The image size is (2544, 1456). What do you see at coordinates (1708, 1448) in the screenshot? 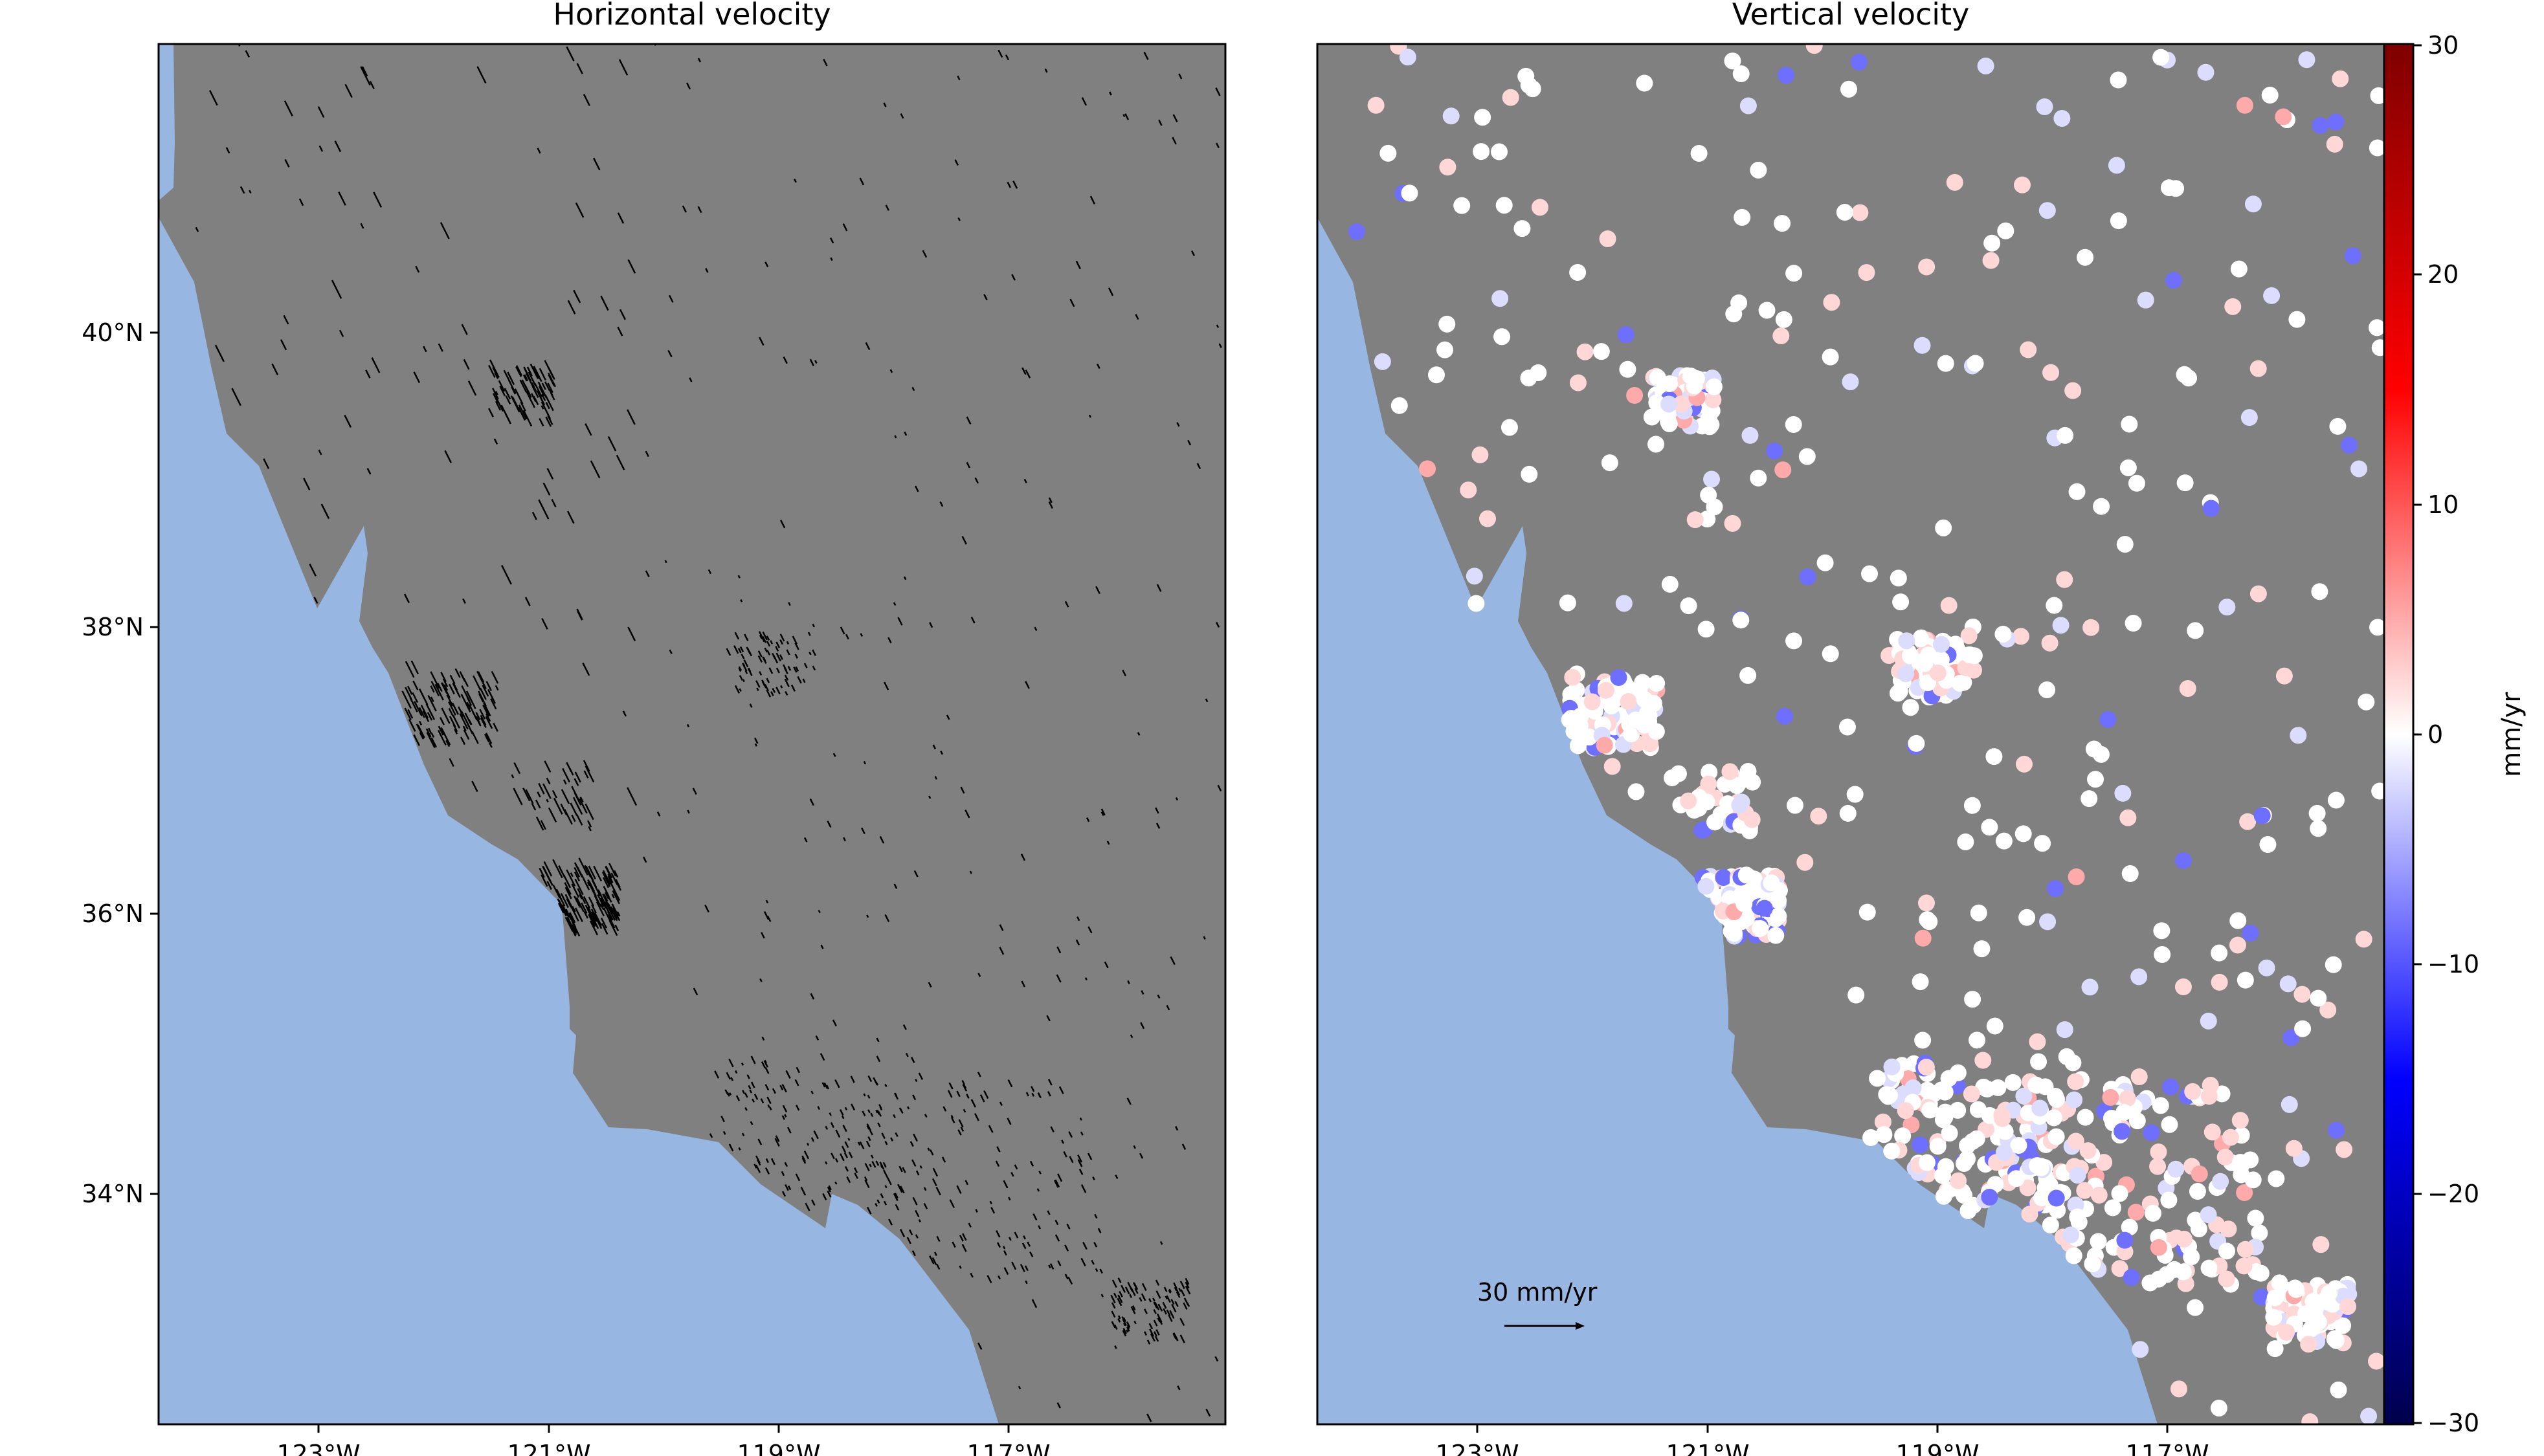
I see `x-tick-label: 121°W` at bounding box center [1708, 1448].